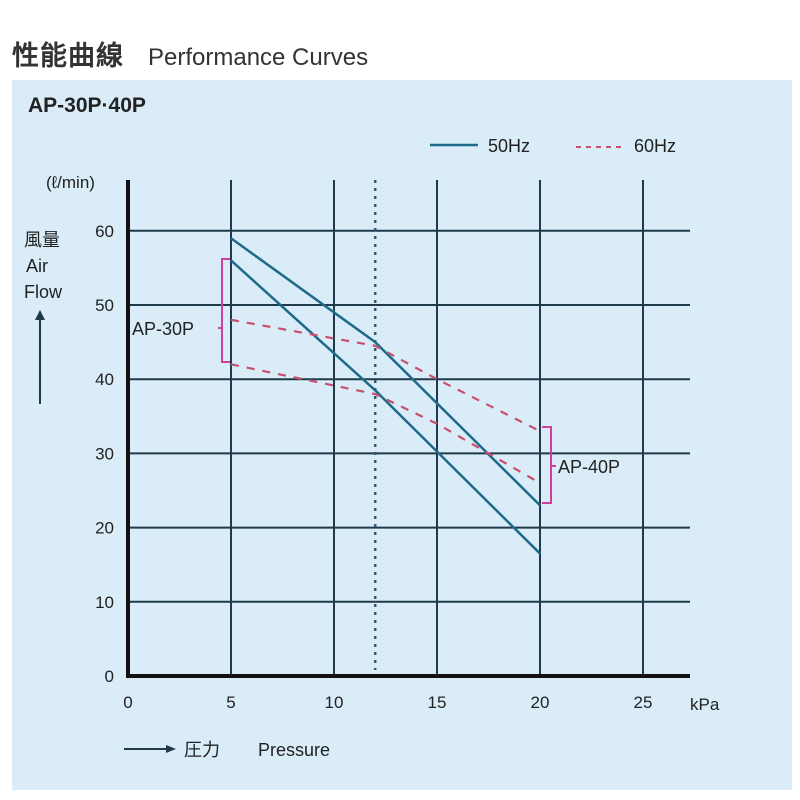 This screenshot has width=800, height=800. What do you see at coordinates (104, 379) in the screenshot?
I see `y-tick-label: 40` at bounding box center [104, 379].